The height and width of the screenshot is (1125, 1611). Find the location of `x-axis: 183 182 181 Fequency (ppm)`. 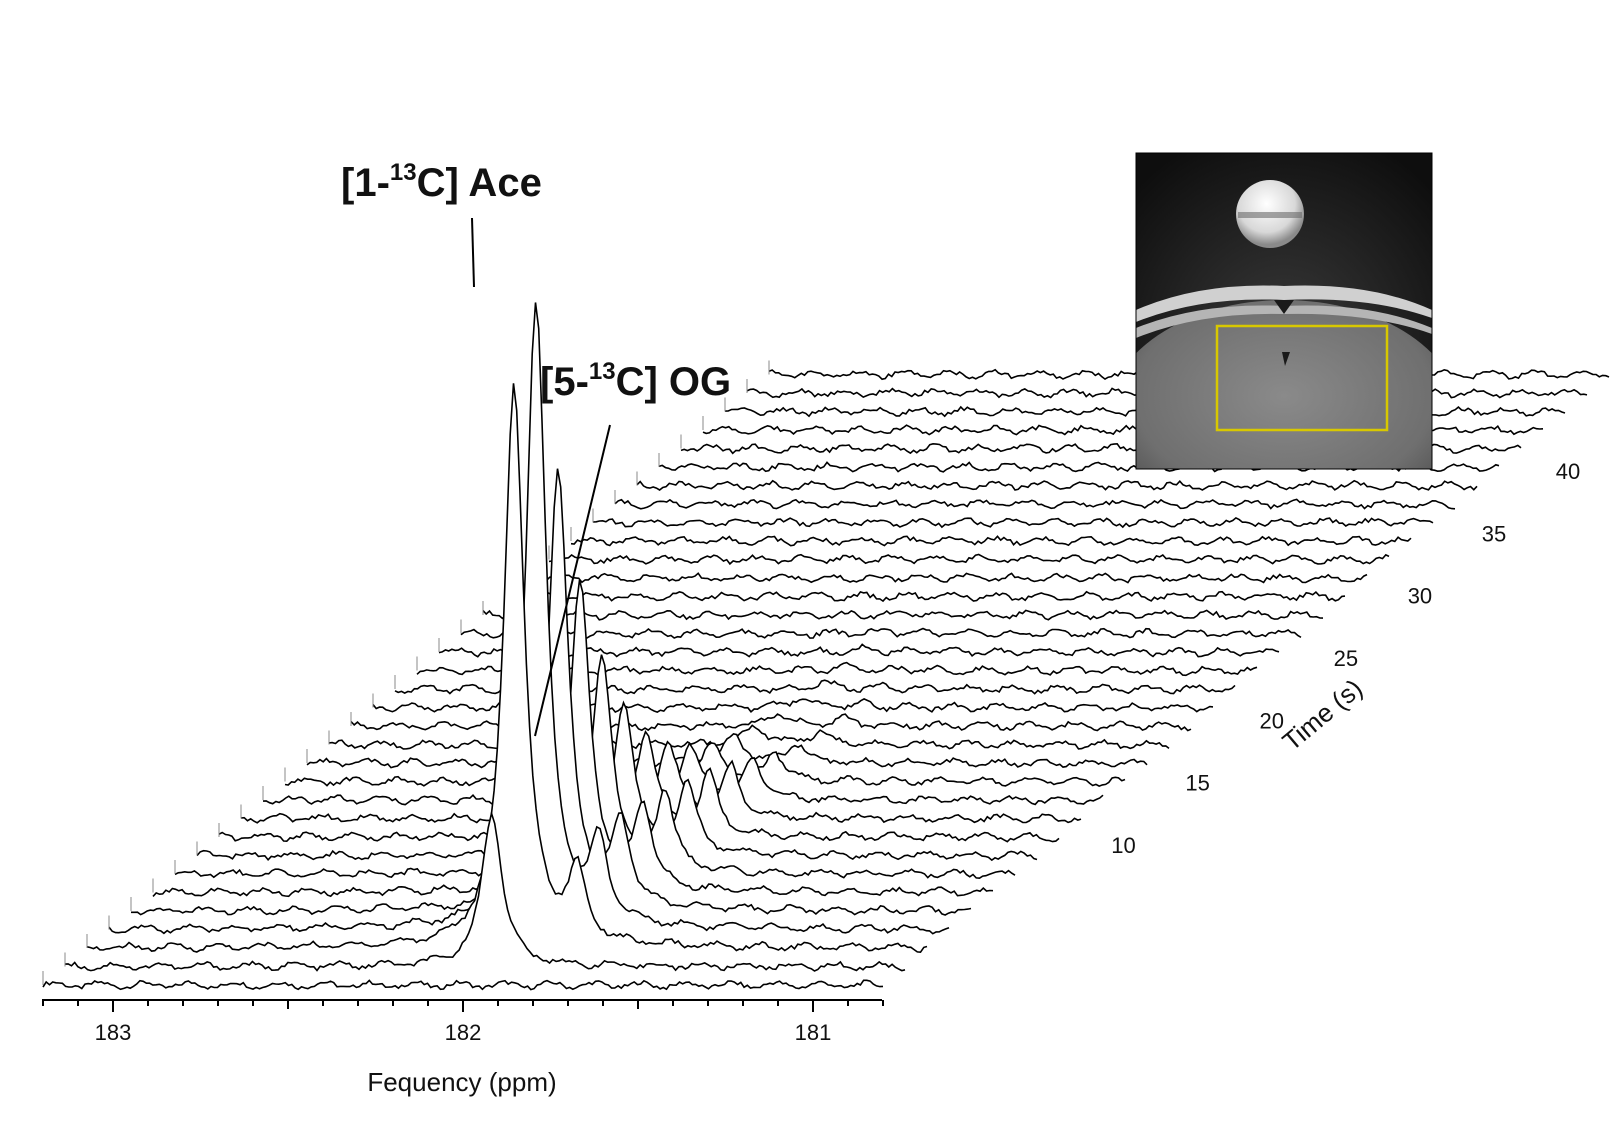

x-axis: 183 182 181 Fequency (ppm) is located at coordinates (463, 1048).